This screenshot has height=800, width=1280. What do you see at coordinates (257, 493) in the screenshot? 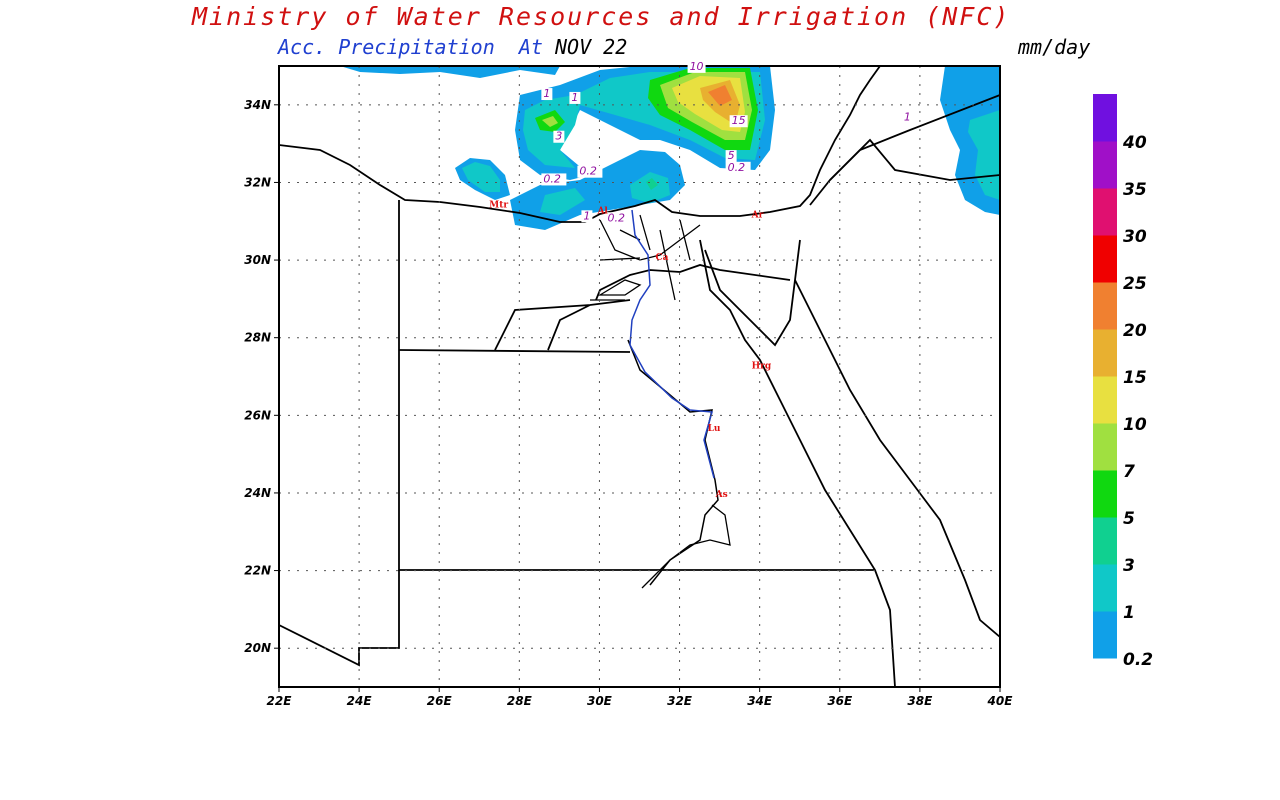
I see `lat-tick-label: 24N` at bounding box center [257, 493].